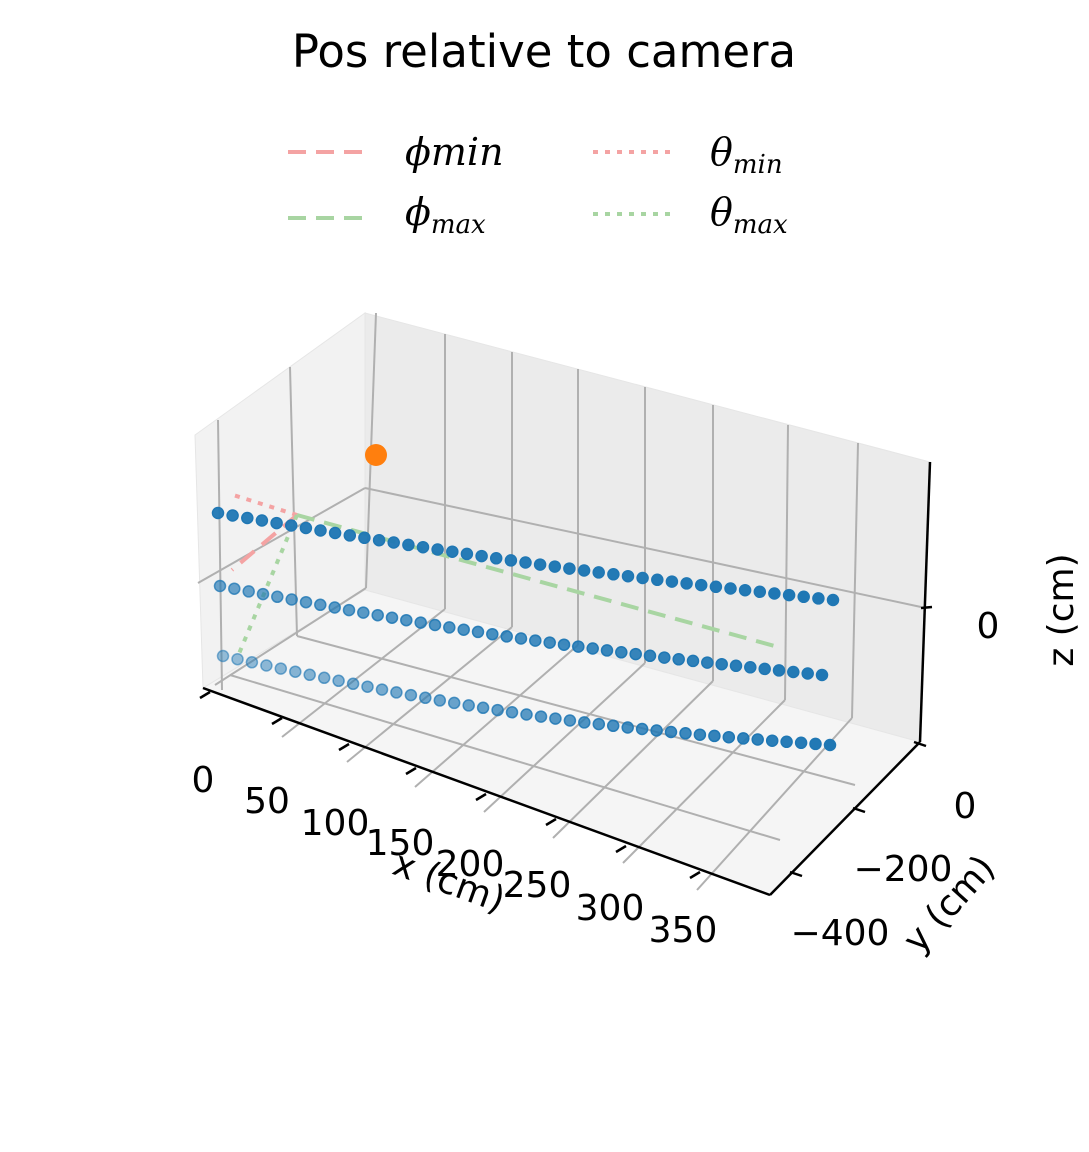 The width and height of the screenshot is (1089, 1152). I want to click on legend-label-phi-min: ϕmin, so click(454, 152).